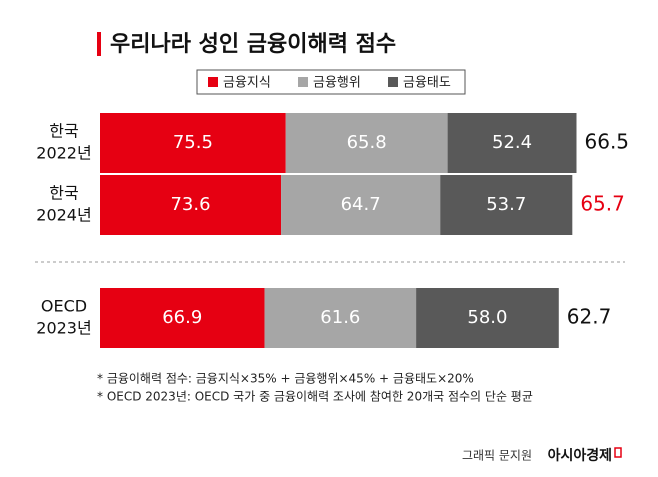 The image size is (658, 477). I want to click on value-label: 65.8, so click(367, 142).